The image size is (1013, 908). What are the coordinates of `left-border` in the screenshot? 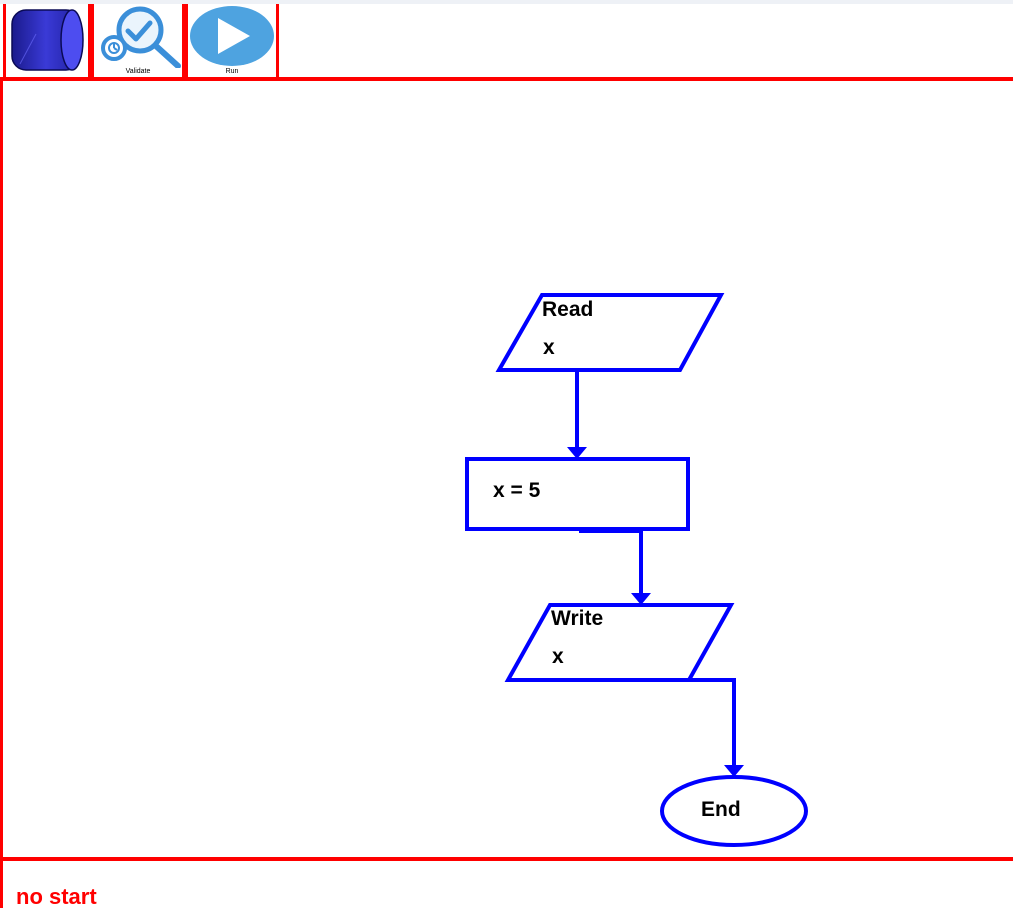 It's located at (1, 492).